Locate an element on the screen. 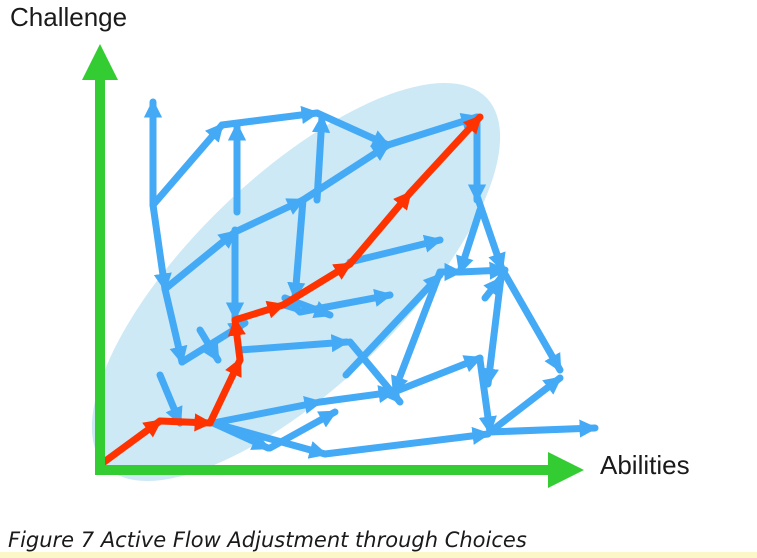  x-axis-label: Abilities is located at coordinates (645, 465).